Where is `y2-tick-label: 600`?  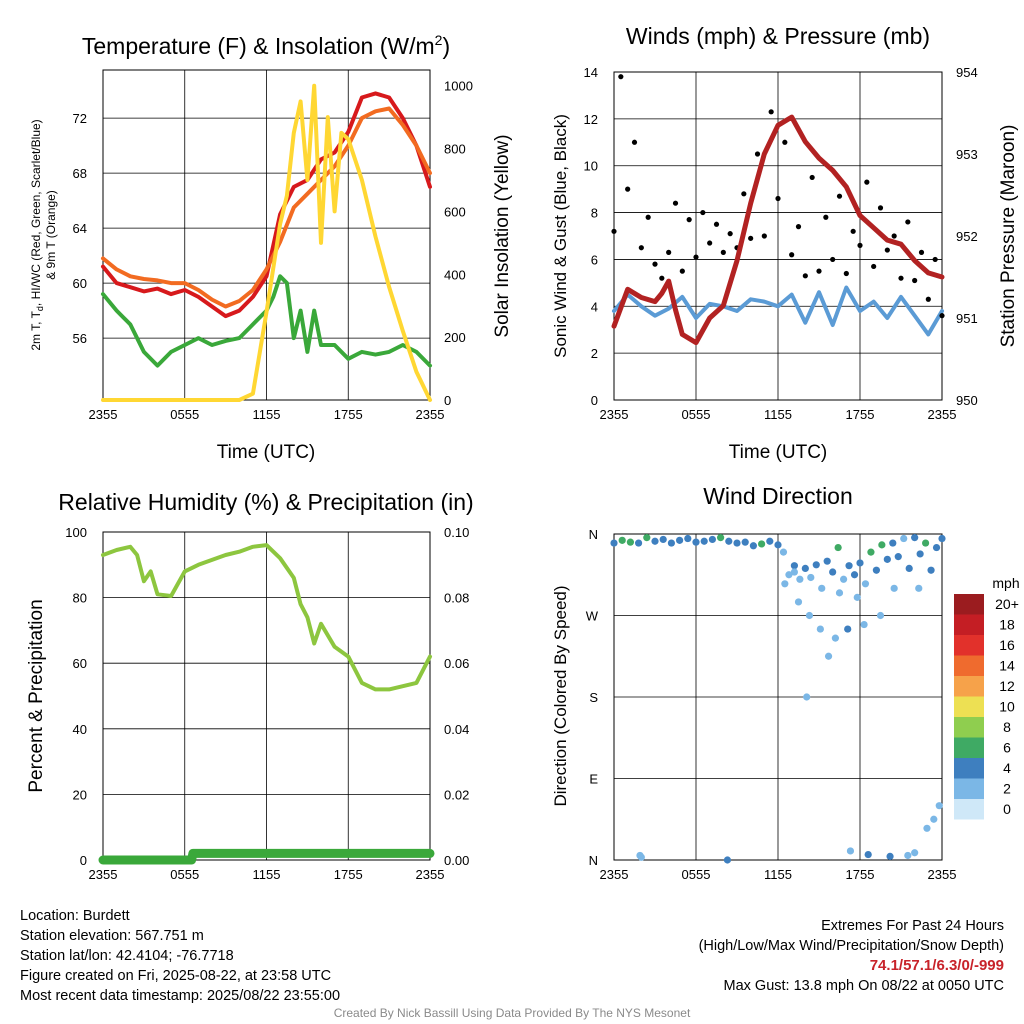
y2-tick-label: 600 is located at coordinates (455, 211).